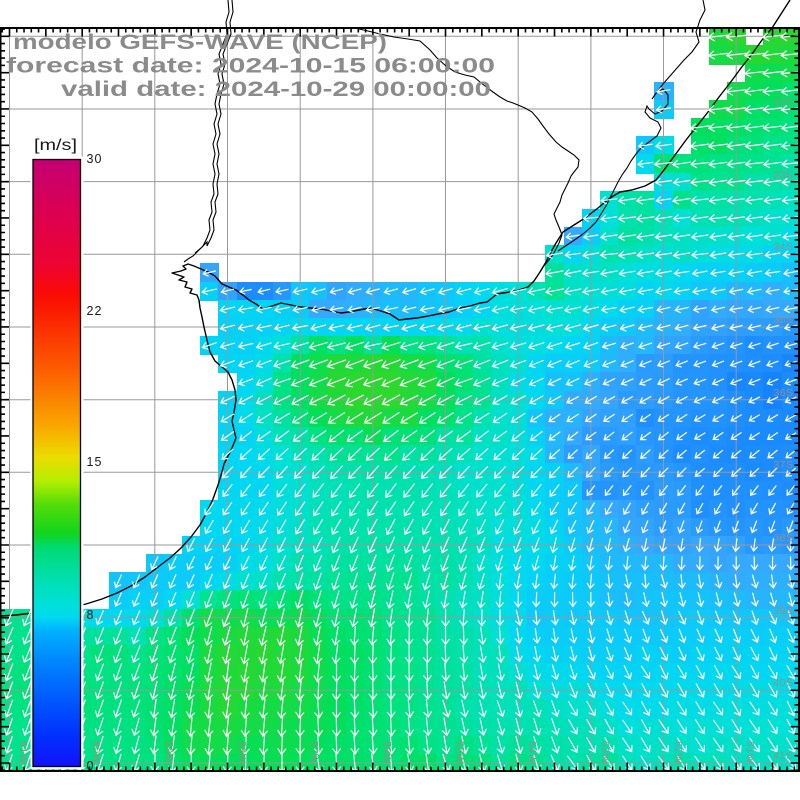 Image resolution: width=800 pixels, height=800 pixels. What do you see at coordinates (783, 393) in the screenshot?
I see `svg-text: 36S` at bounding box center [783, 393].